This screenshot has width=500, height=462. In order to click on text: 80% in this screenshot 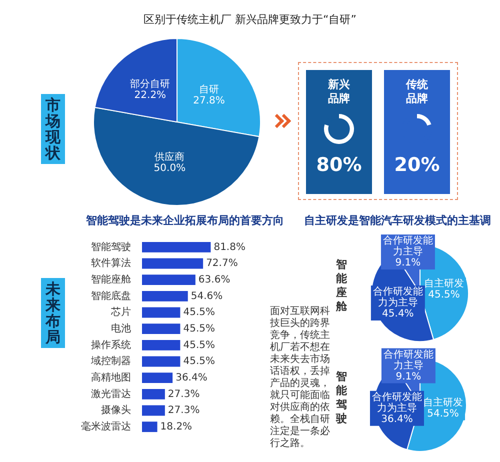, I will do `click(339, 165)`.